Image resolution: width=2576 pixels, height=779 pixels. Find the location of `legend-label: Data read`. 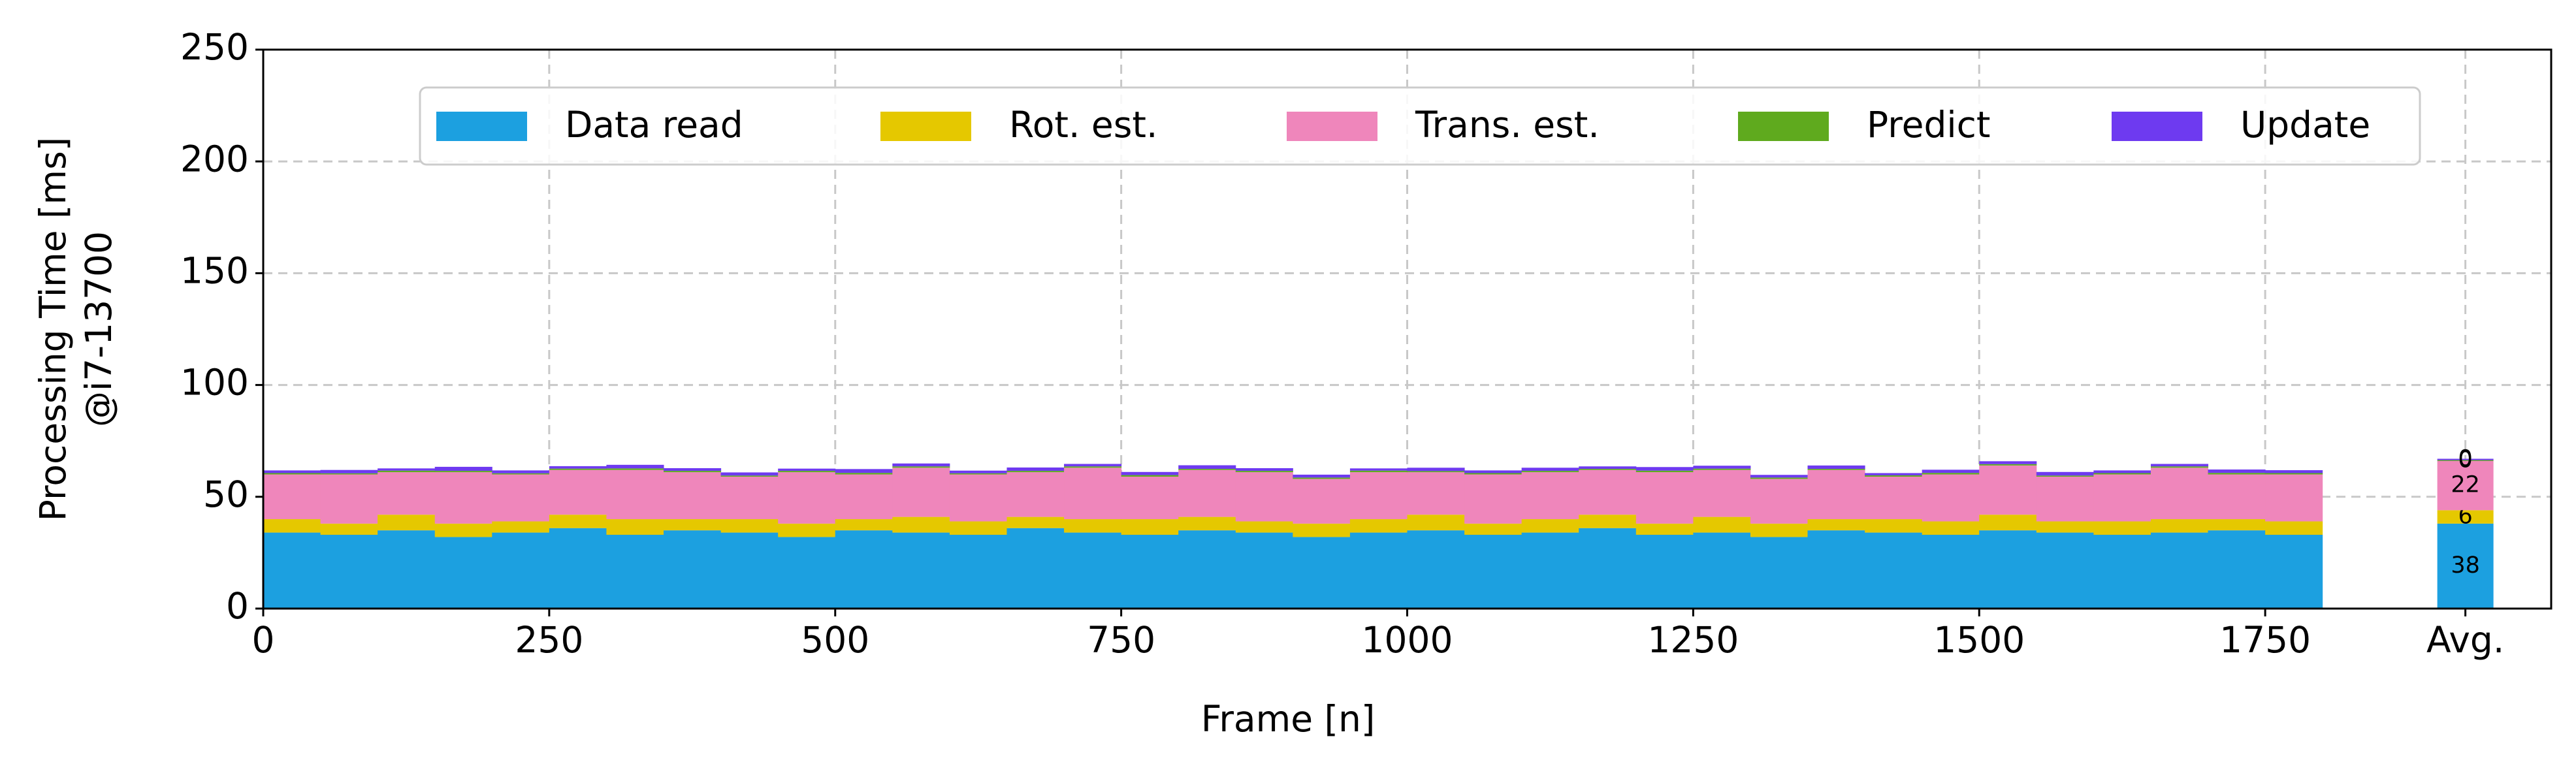

legend-label: Data read is located at coordinates (654, 125).